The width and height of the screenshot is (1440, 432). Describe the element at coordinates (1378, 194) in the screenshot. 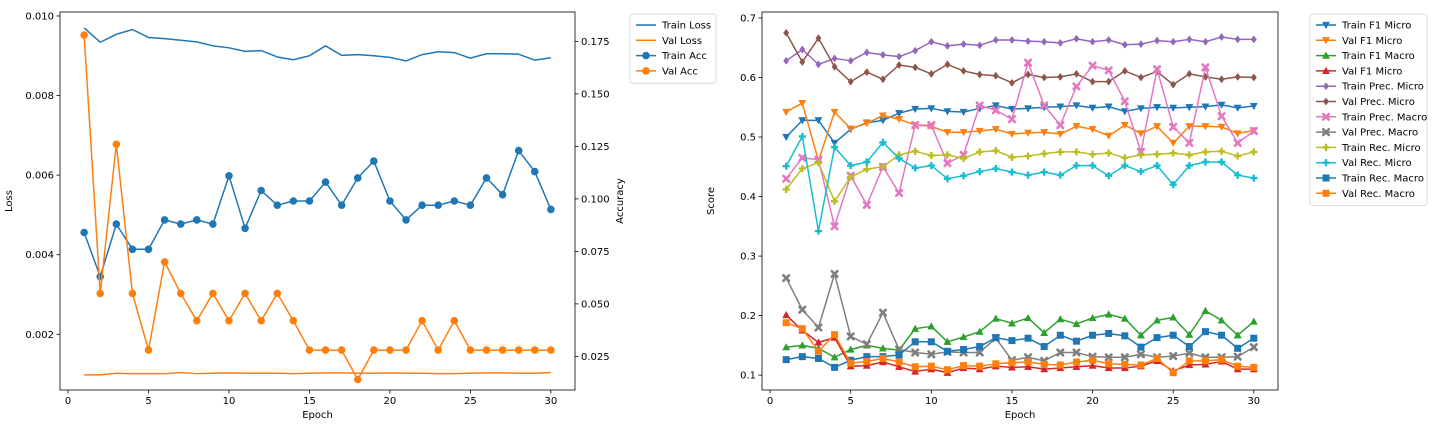

I see `legend-label: Val Rec. Macro` at that location.